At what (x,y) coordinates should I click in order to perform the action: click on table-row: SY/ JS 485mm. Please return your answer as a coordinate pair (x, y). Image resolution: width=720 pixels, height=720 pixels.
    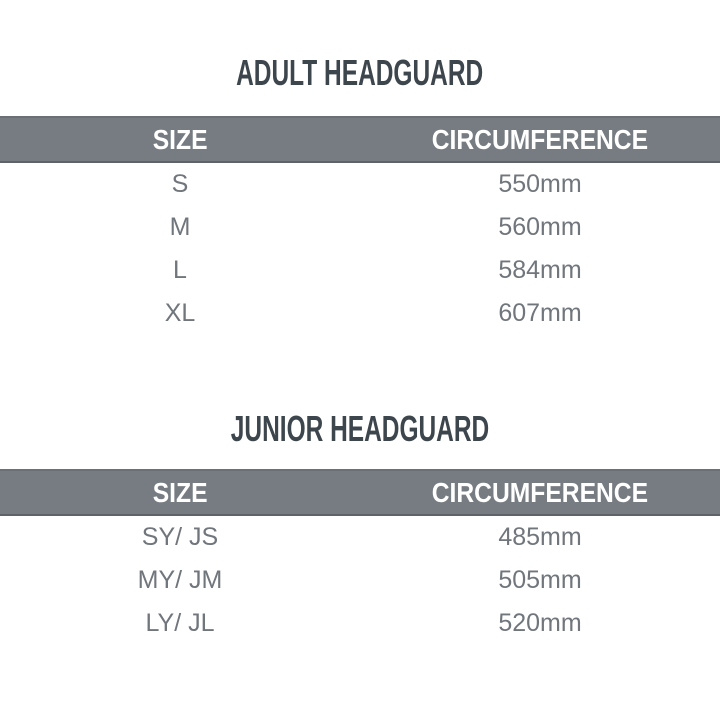
    Looking at the image, I should click on (360, 537).